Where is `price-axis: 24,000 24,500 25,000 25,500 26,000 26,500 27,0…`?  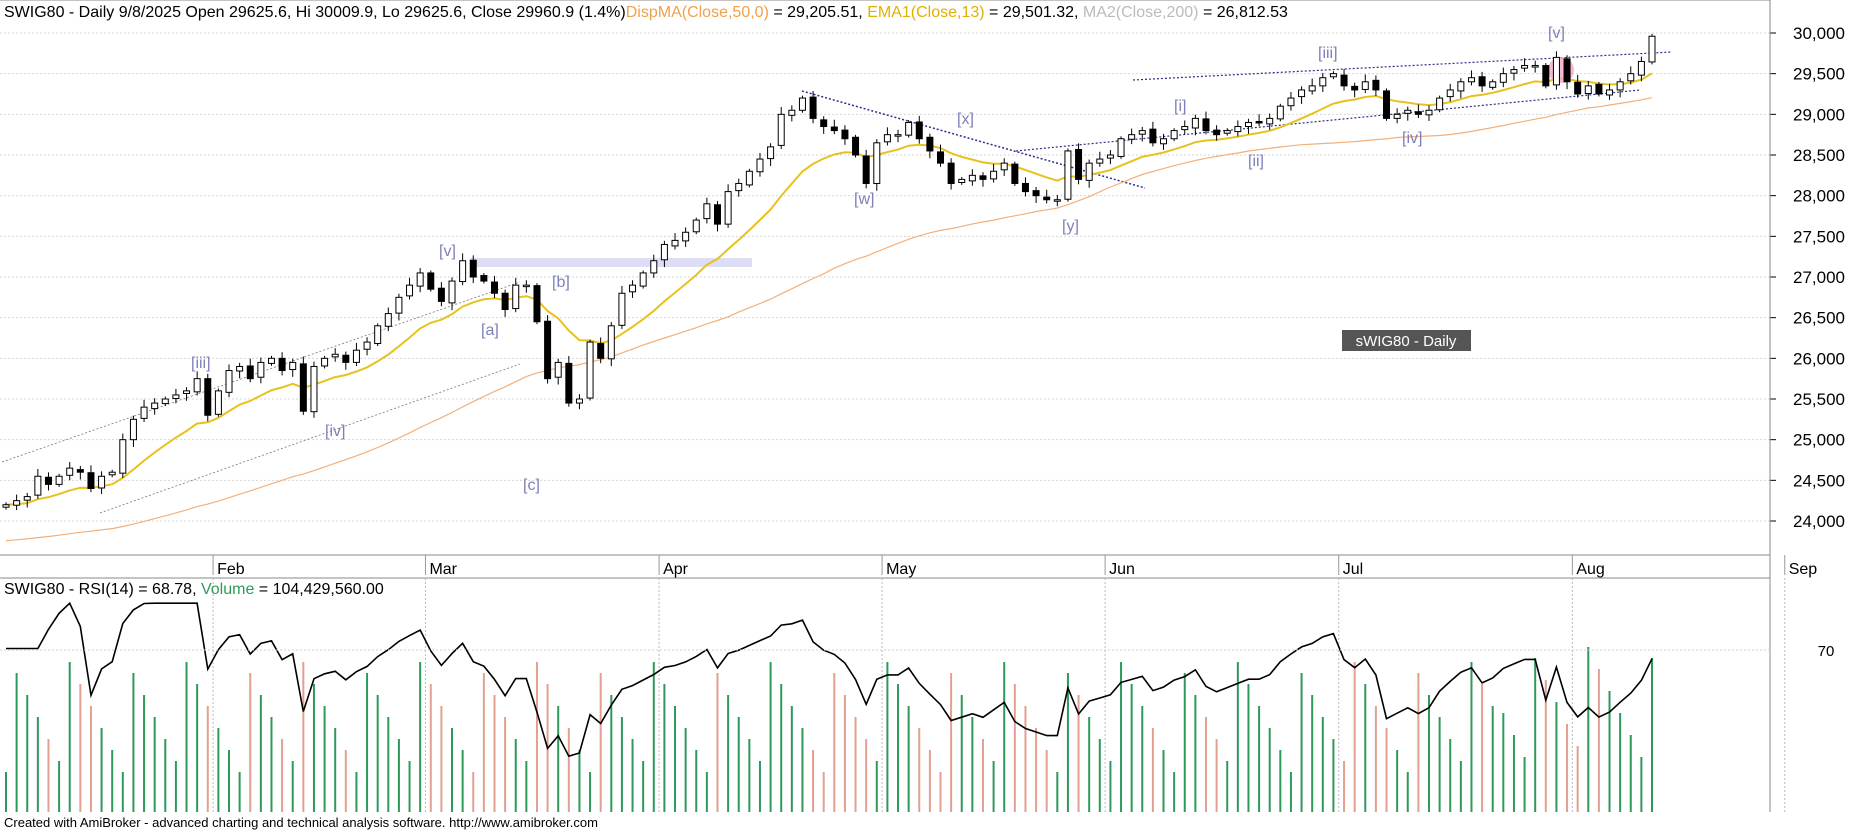 price-axis: 24,000 24,500 25,000 25,500 26,000 26,500 27,0… is located at coordinates (1819, 277).